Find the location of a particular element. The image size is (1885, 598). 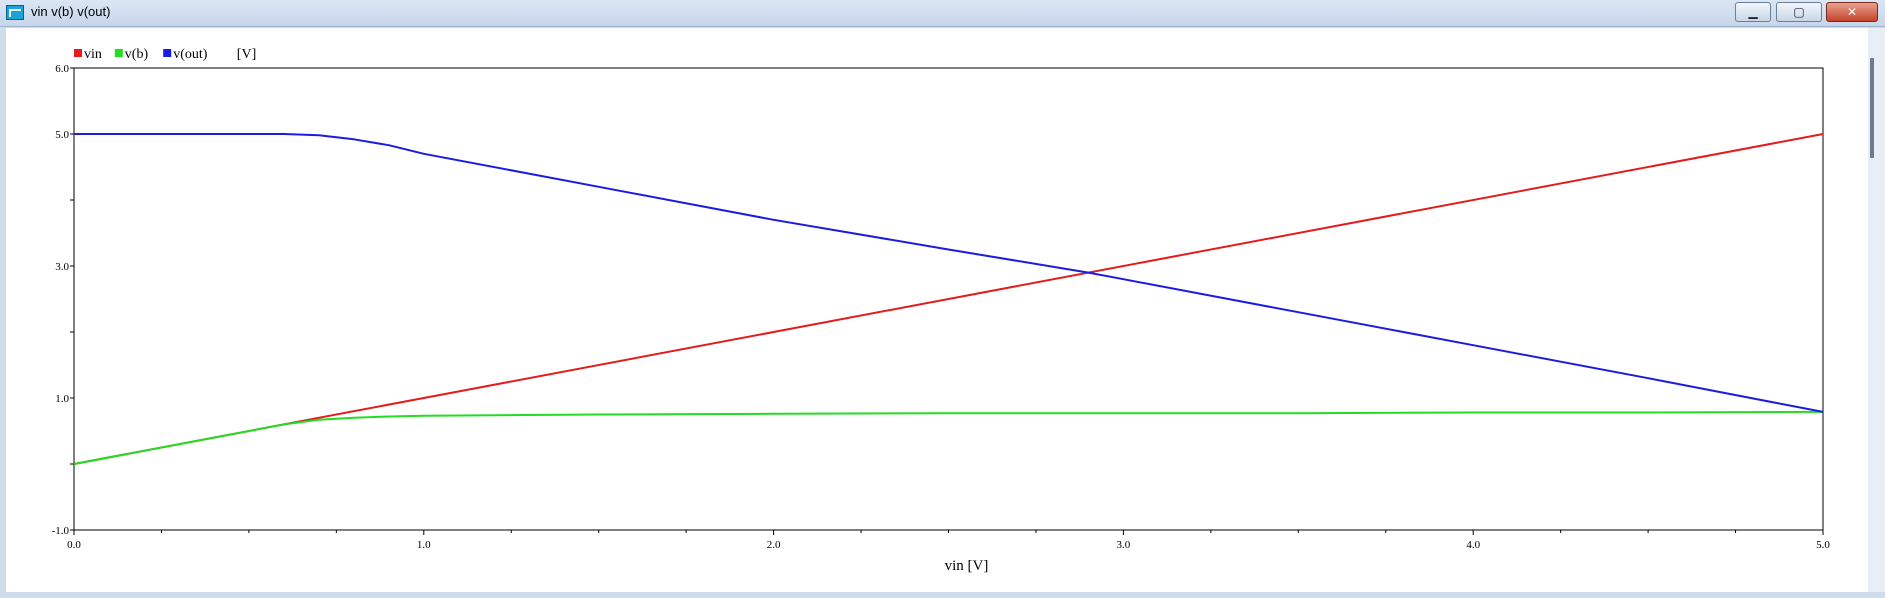

y-tick-label: 3.0 is located at coordinates (62, 267).